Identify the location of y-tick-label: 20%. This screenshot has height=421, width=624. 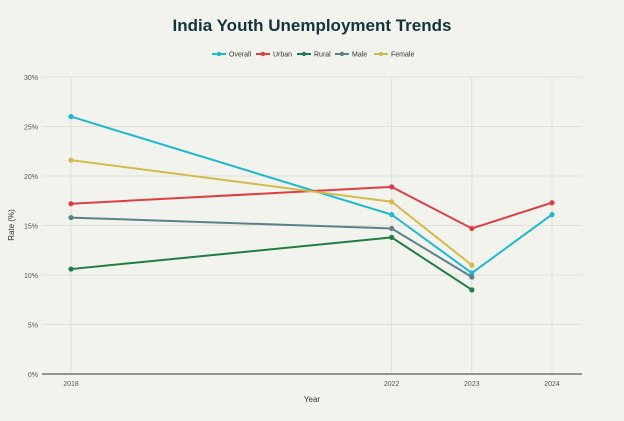
(31, 177).